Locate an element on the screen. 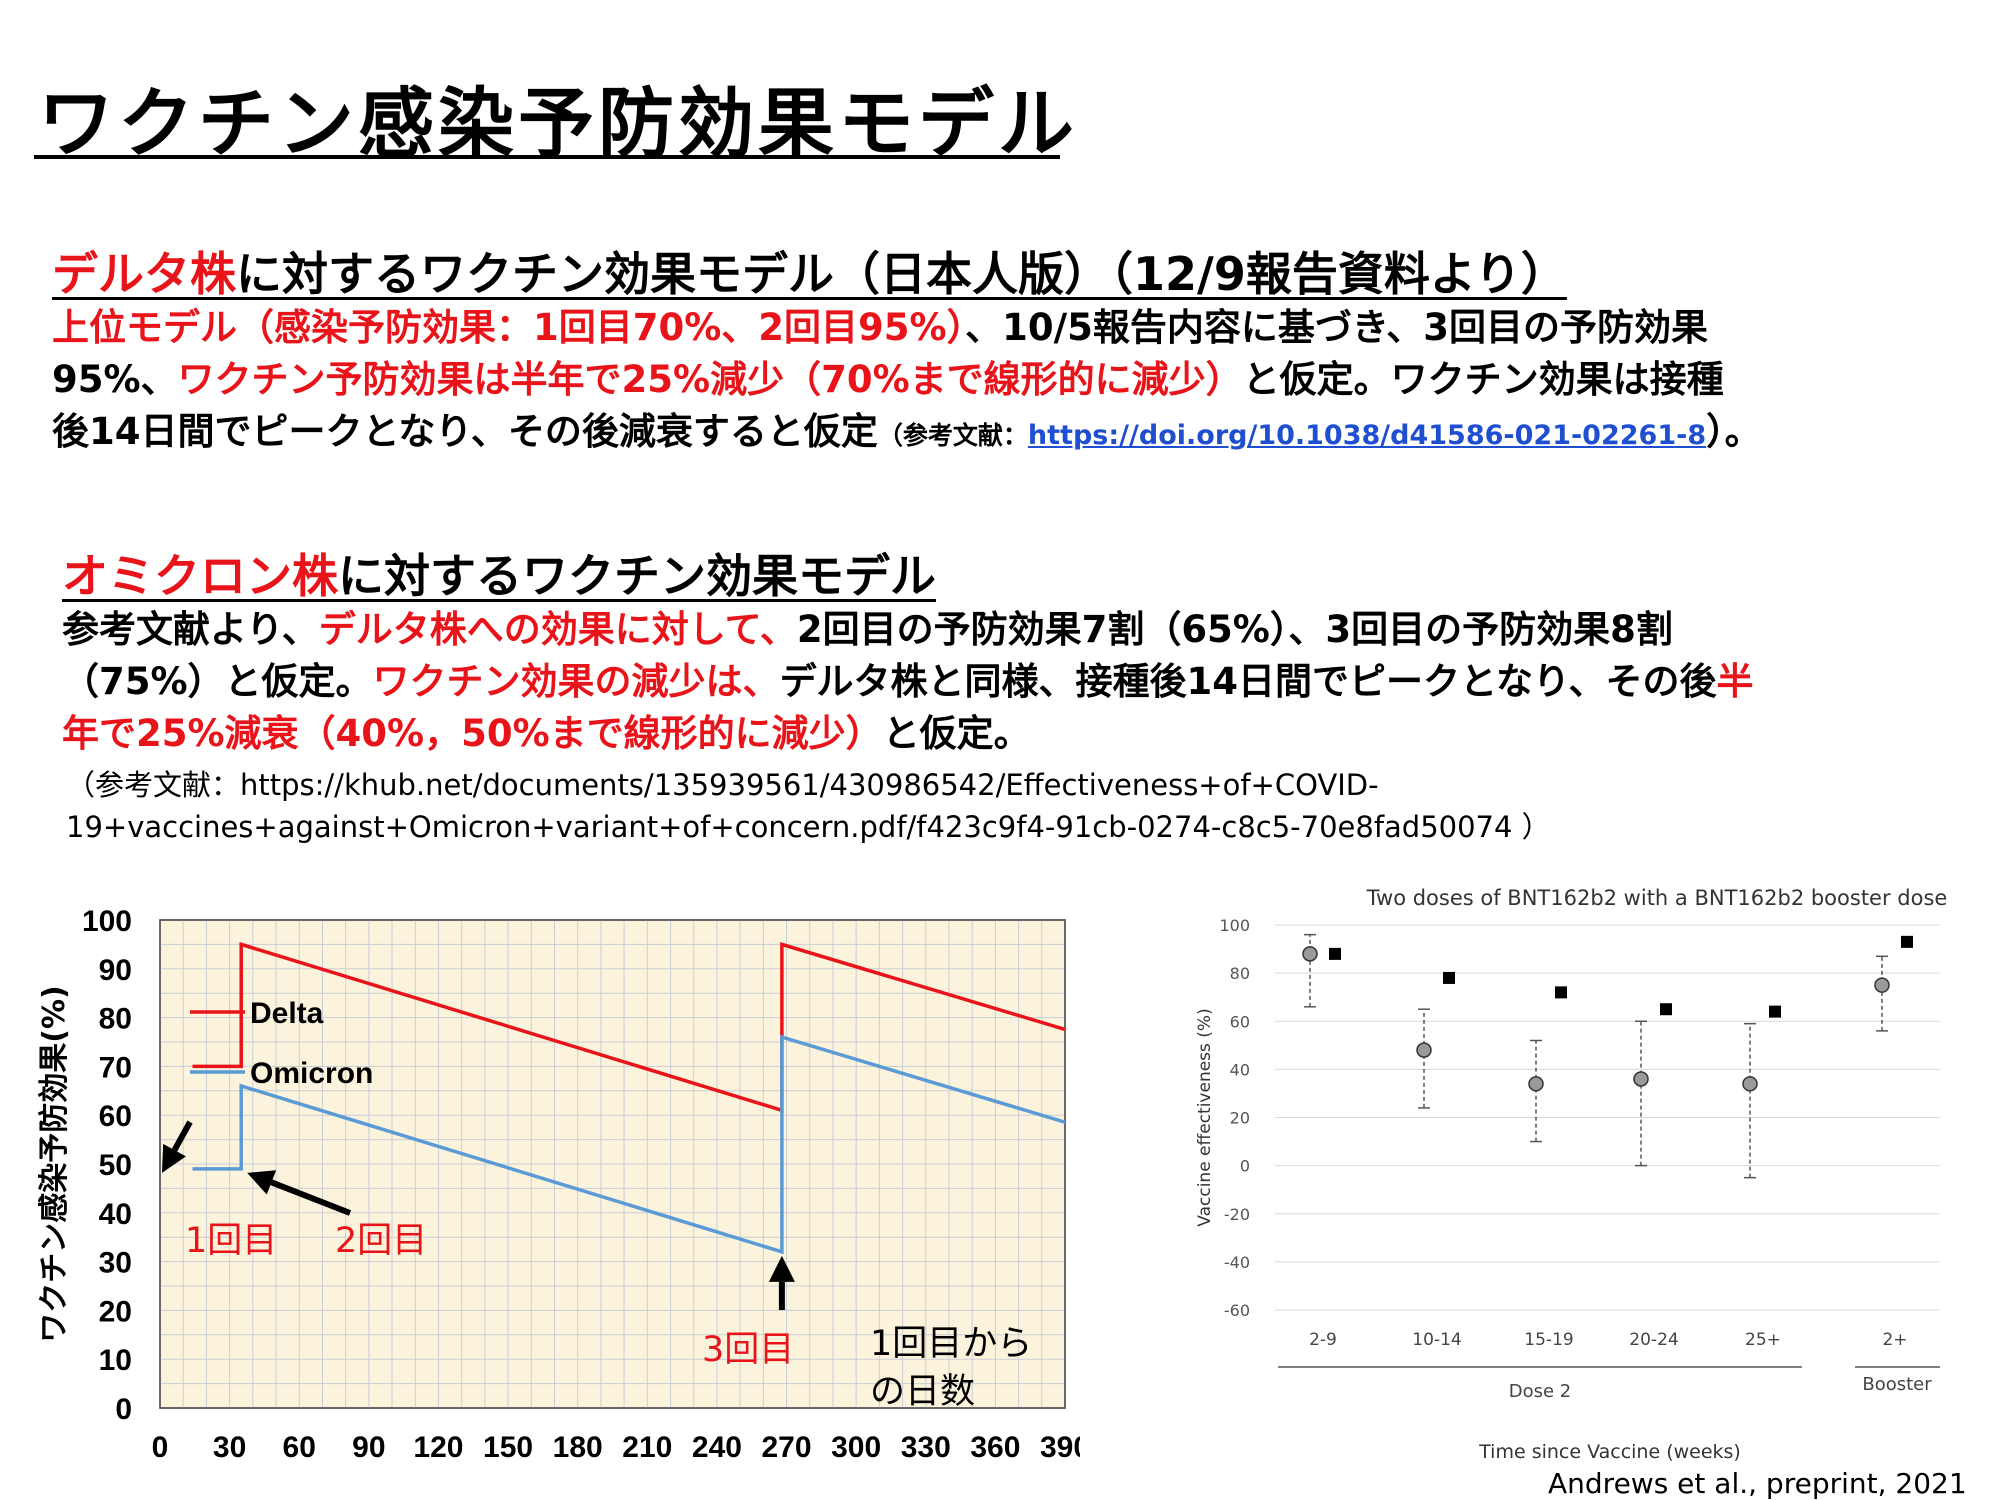 Image resolution: width=2000 pixels, height=1500 pixels. plot-border is located at coordinates (612, 1164).